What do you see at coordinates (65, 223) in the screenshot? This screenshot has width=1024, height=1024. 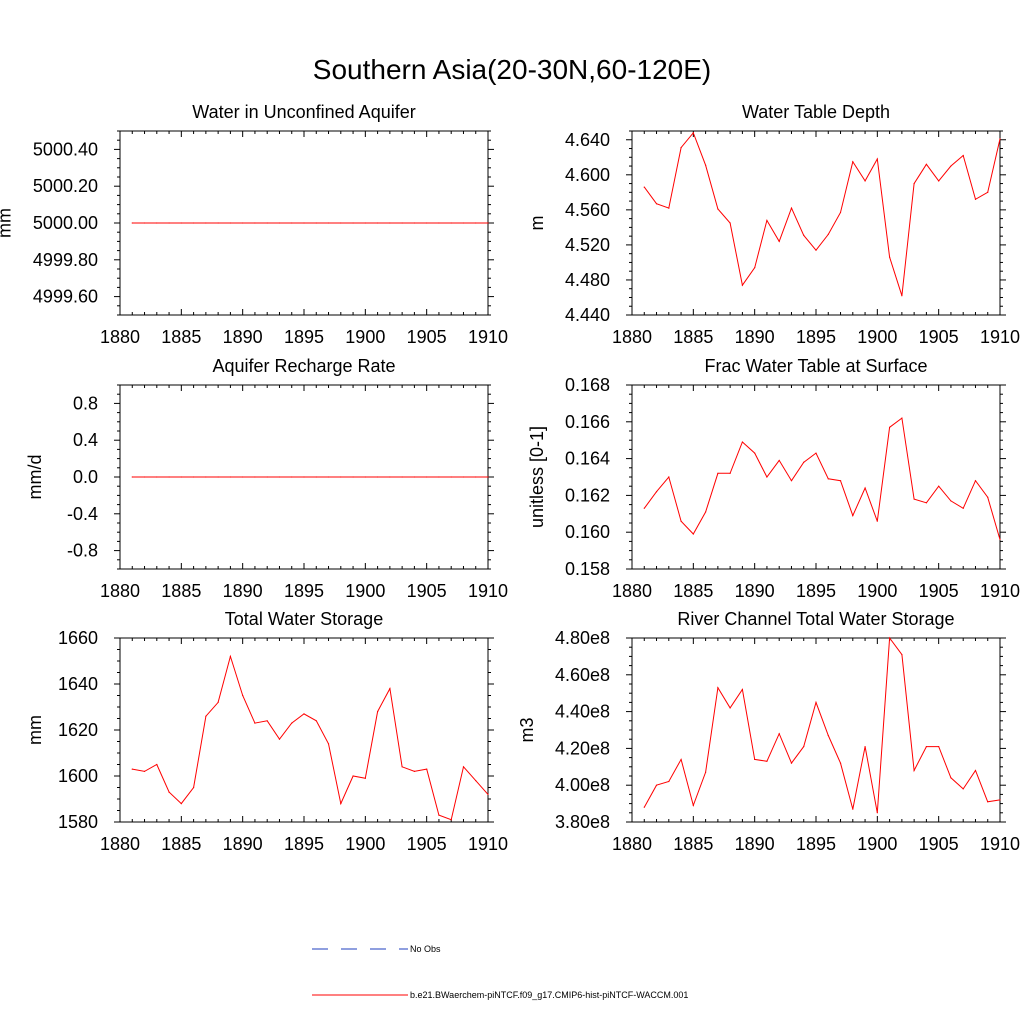 I see `y-tick-label: 5000.00` at bounding box center [65, 223].